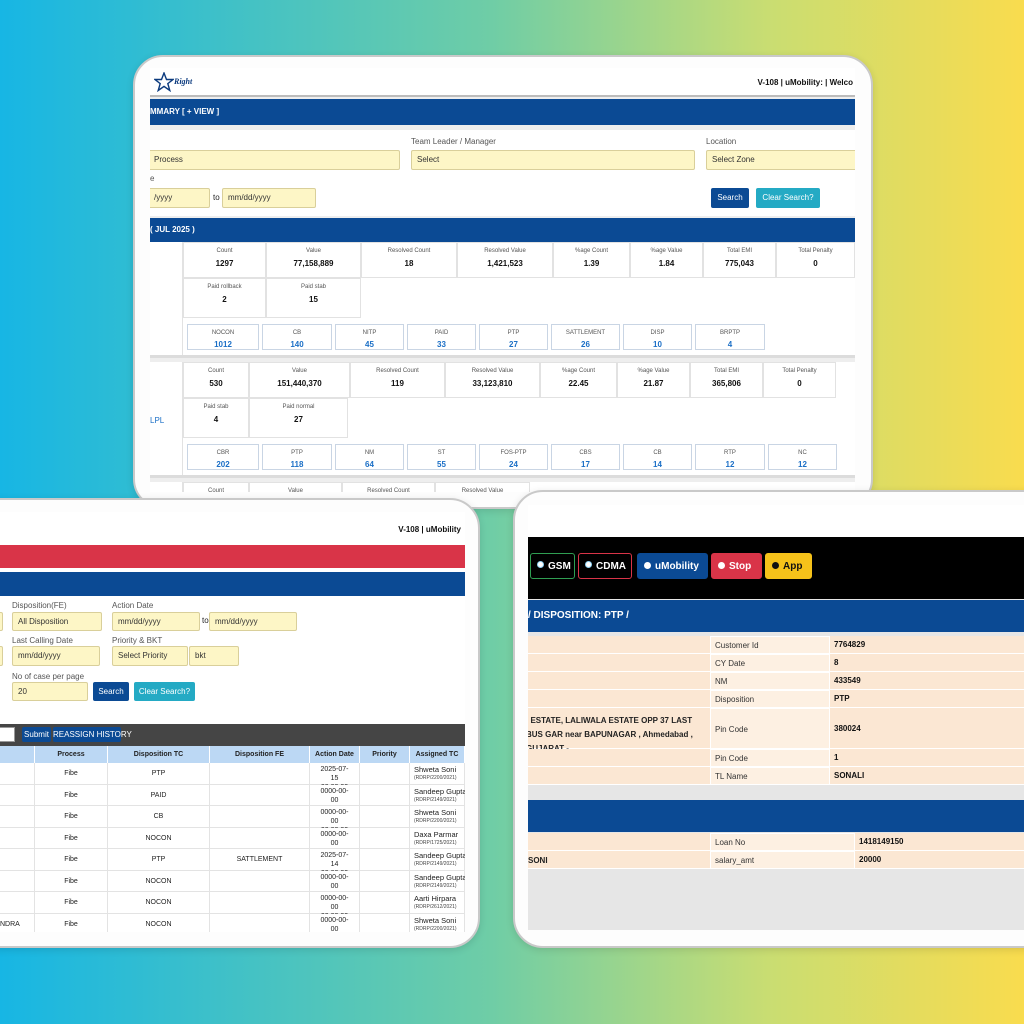 This screenshot has height=1024, width=1024. I want to click on table-cell: PTP, so click(159, 859).